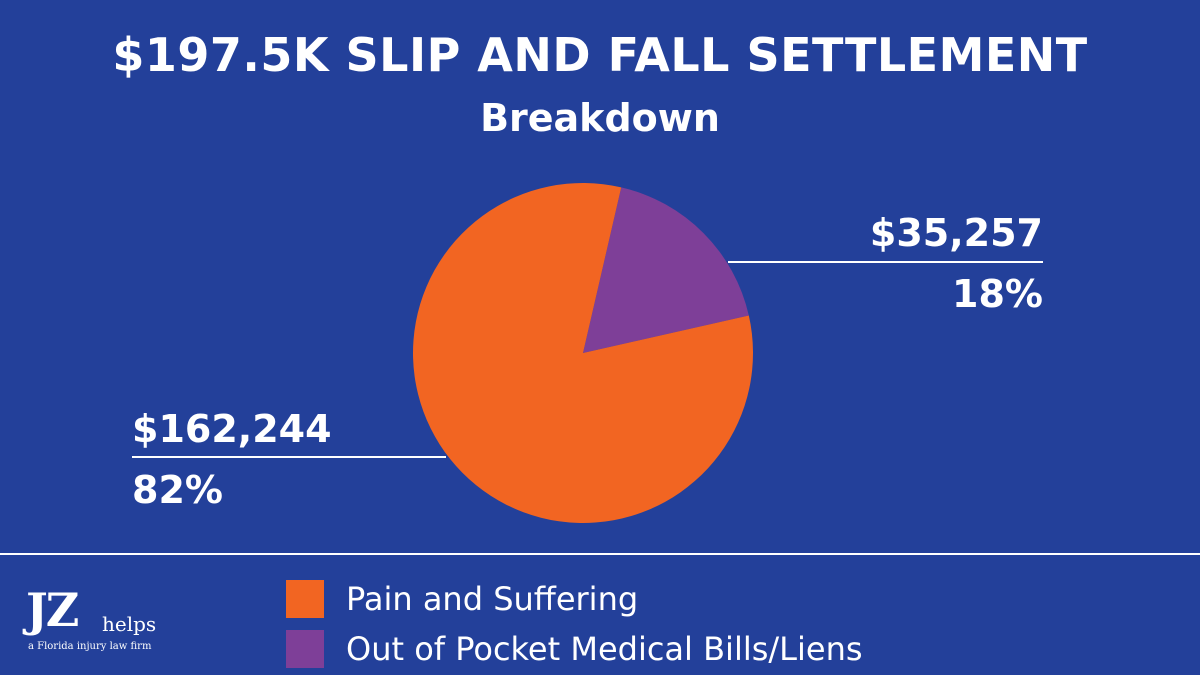  I want to click on data-label-pain-and-suffering-percent: 82%, so click(177, 490).